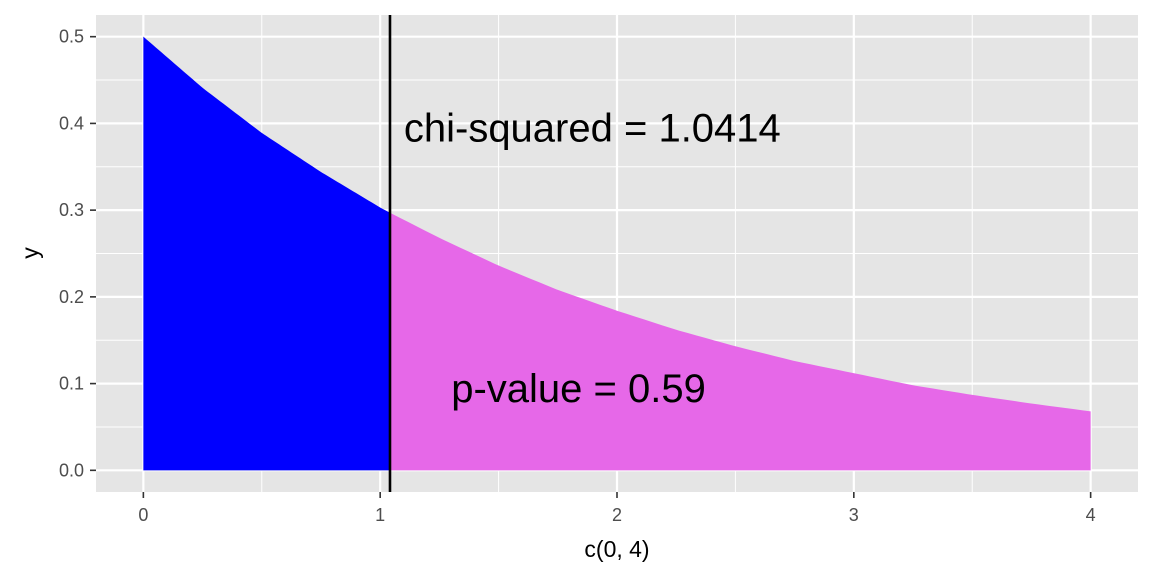  Describe the element at coordinates (71, 123) in the screenshot. I see `y-tick-label: 0.4` at that location.